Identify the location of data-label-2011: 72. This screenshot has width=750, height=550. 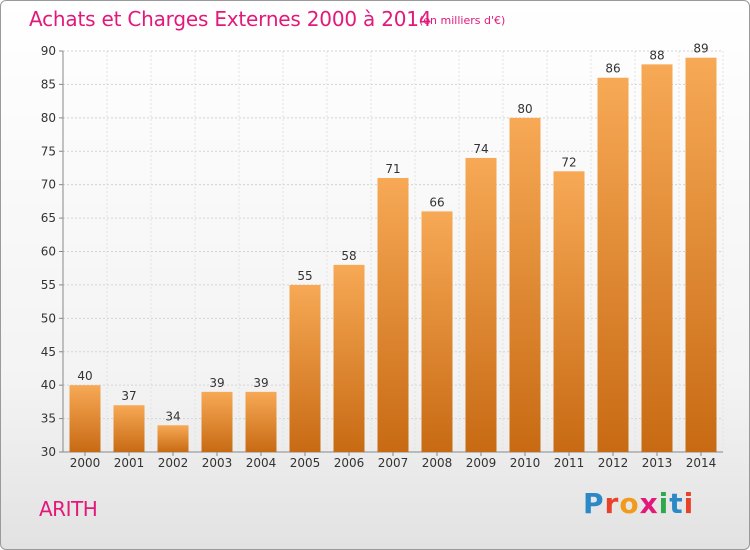
(568, 162).